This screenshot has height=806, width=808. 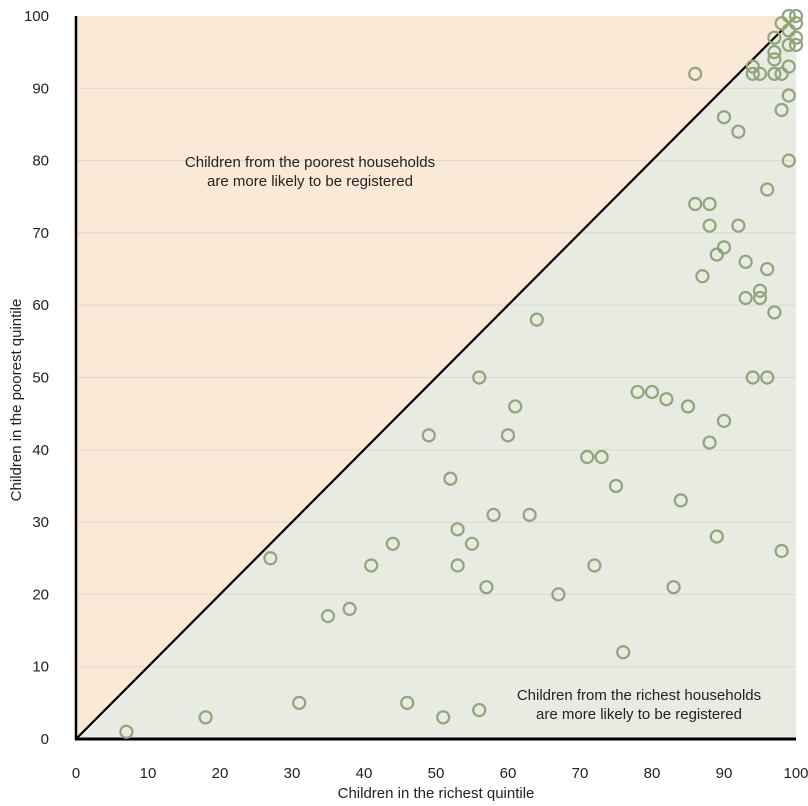 I want to click on y-tick-labels: 0 10 20 30 40 50 60 70 80 90 100, so click(x=36, y=378).